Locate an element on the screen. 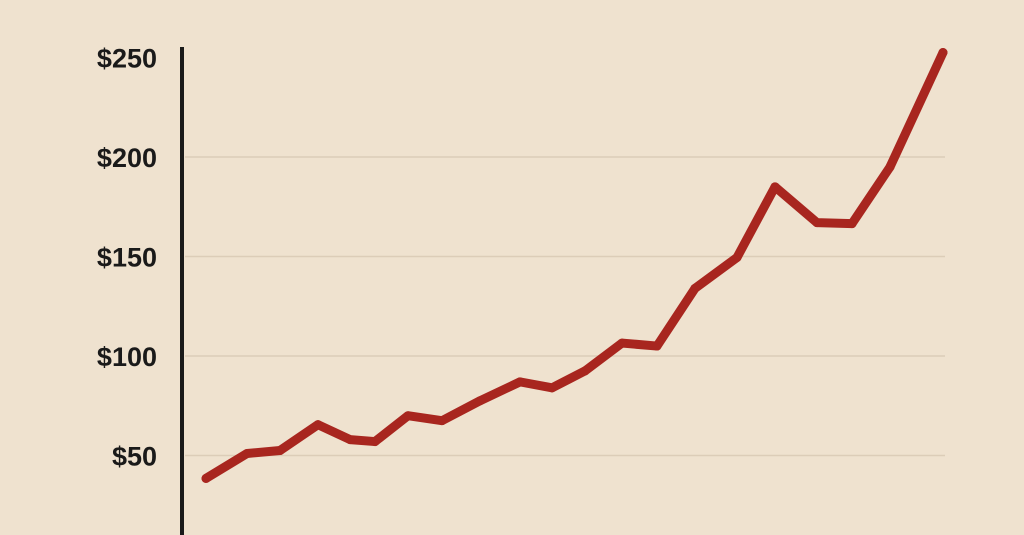 This screenshot has height=535, width=1024. y-tick-label: $250 is located at coordinates (127, 59).